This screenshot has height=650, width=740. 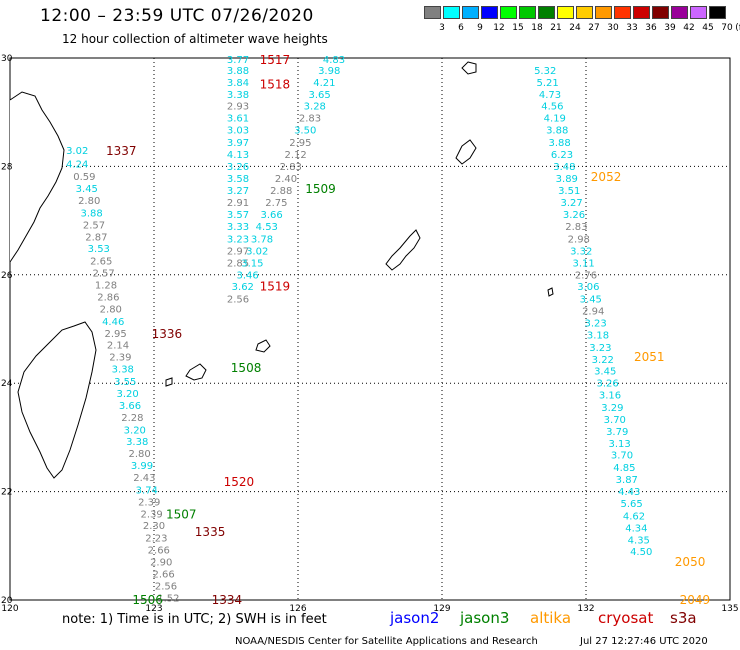 What do you see at coordinates (571, 203) in the screenshot?
I see `swh-value: 3.27` at bounding box center [571, 203].